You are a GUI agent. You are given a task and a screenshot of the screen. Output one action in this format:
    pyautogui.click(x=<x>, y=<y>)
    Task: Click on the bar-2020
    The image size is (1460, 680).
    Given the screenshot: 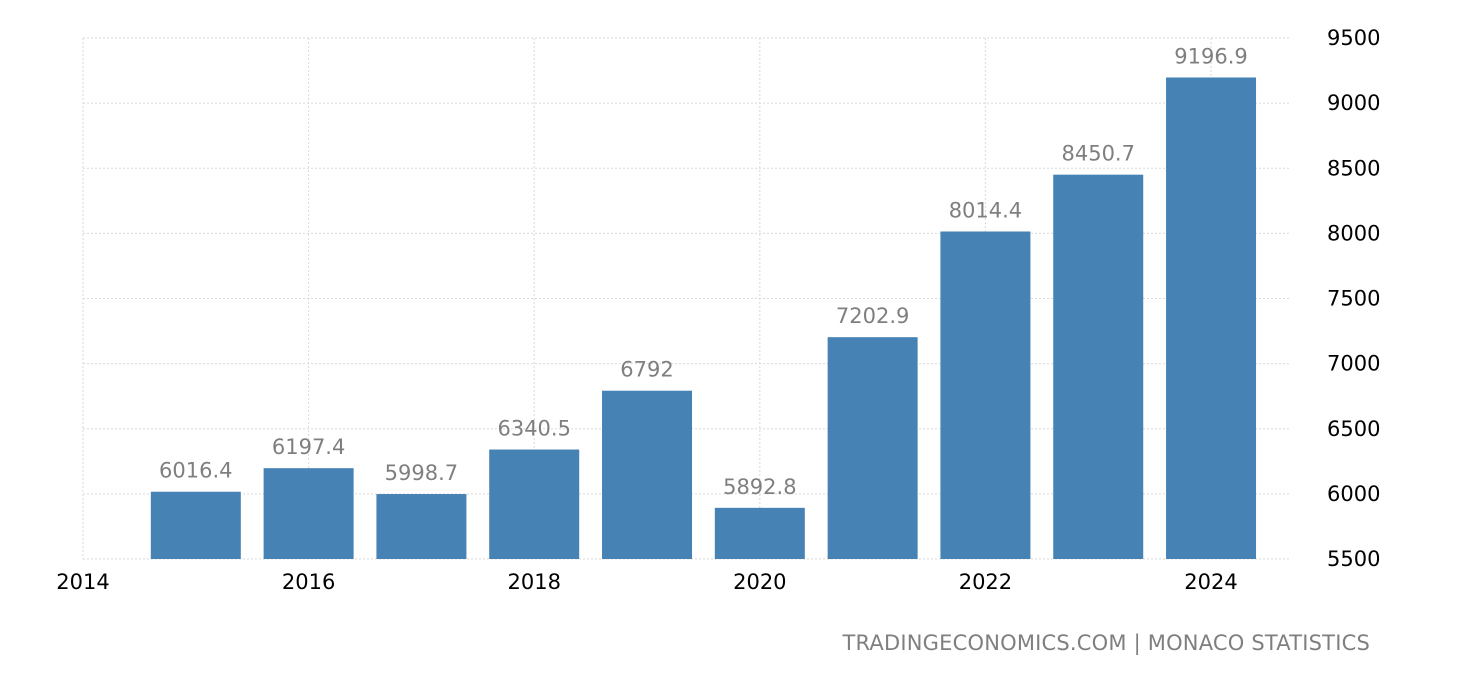 What is the action you would take?
    pyautogui.click(x=759, y=533)
    